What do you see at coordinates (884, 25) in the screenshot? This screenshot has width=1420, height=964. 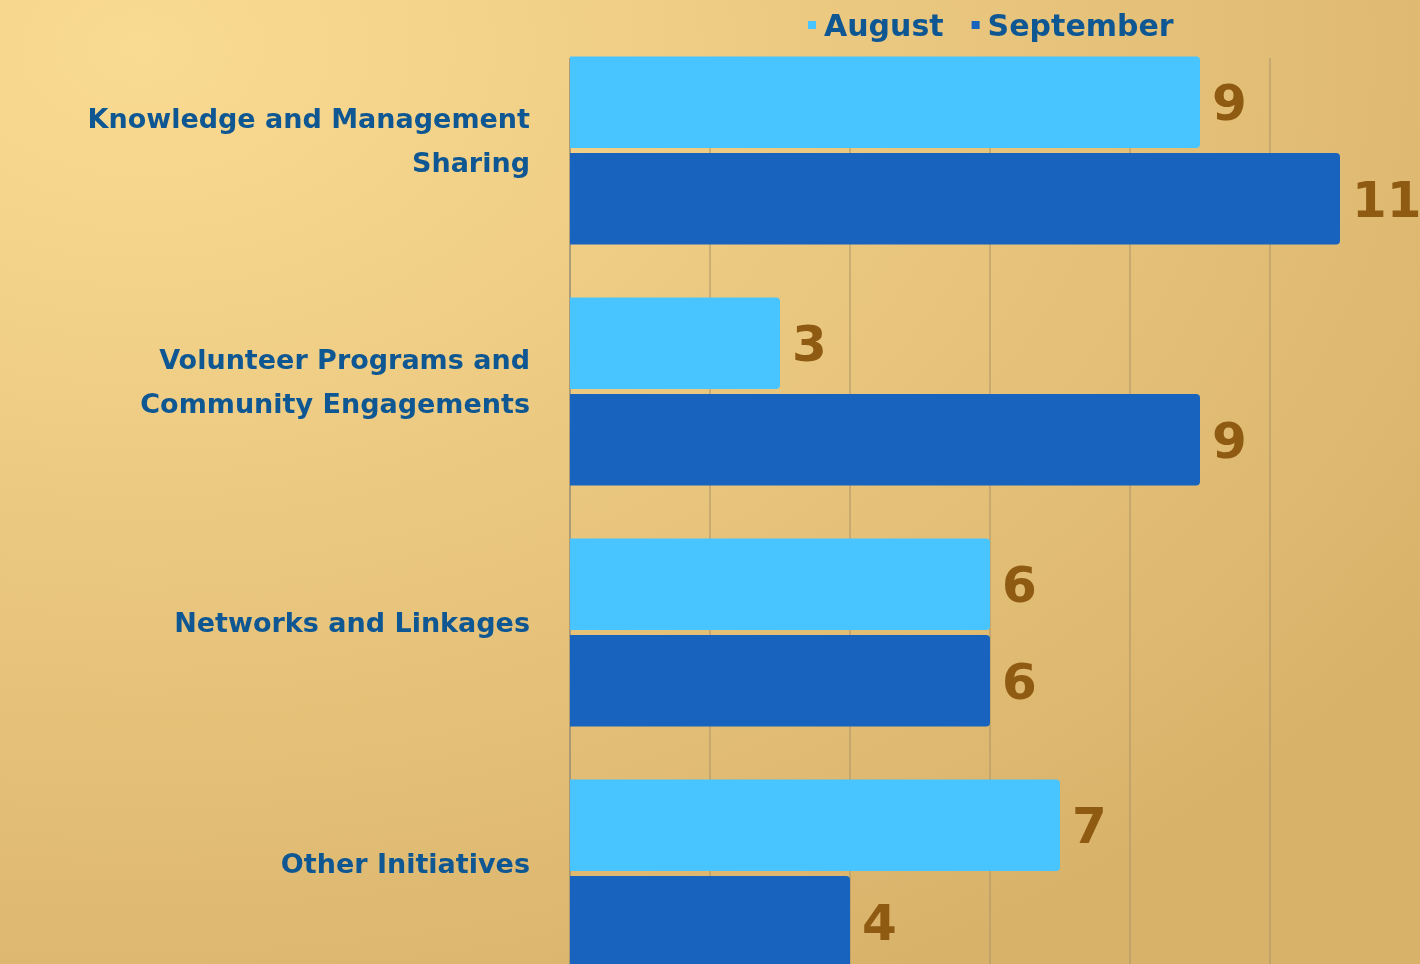 I see `legend-label: August` at bounding box center [884, 25].